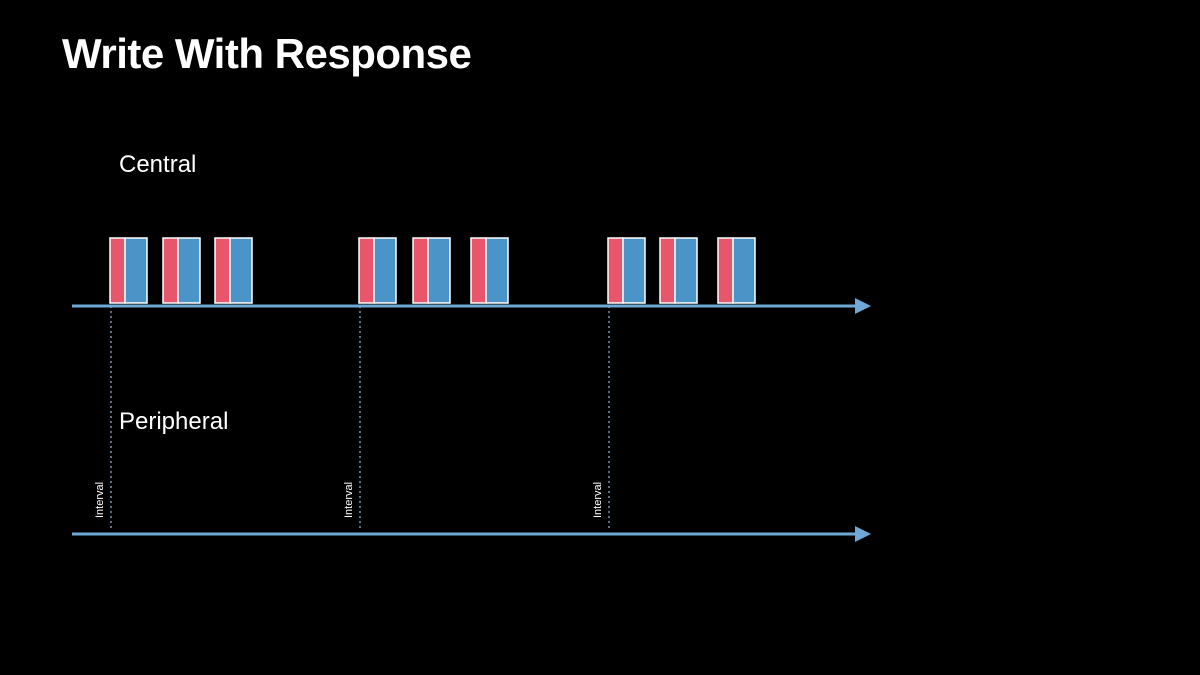 The width and height of the screenshot is (1200, 675). What do you see at coordinates (267, 53) in the screenshot?
I see `slide-title: Write With Response` at bounding box center [267, 53].